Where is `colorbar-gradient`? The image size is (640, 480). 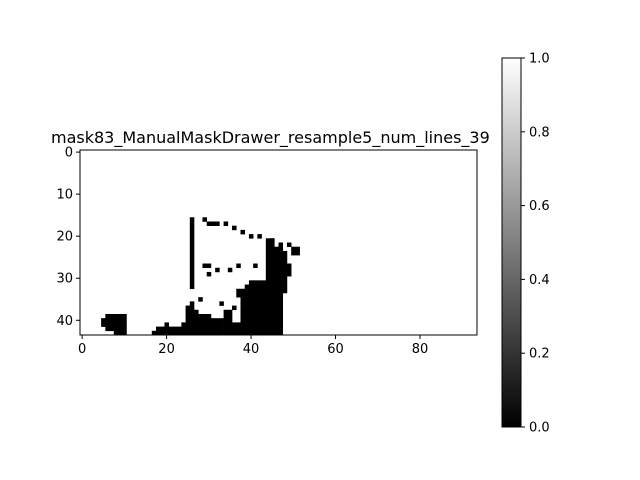
colorbar-gradient is located at coordinates (511, 242).